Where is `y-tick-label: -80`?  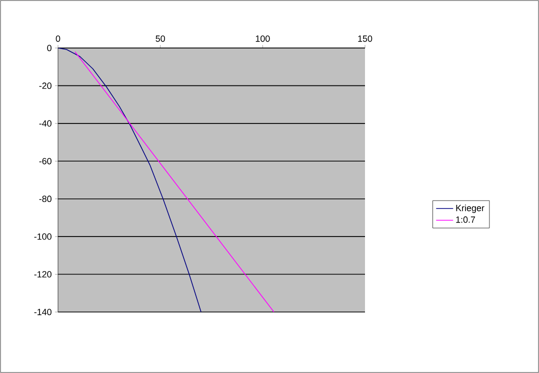 y-tick-label: -80 is located at coordinates (45, 199).